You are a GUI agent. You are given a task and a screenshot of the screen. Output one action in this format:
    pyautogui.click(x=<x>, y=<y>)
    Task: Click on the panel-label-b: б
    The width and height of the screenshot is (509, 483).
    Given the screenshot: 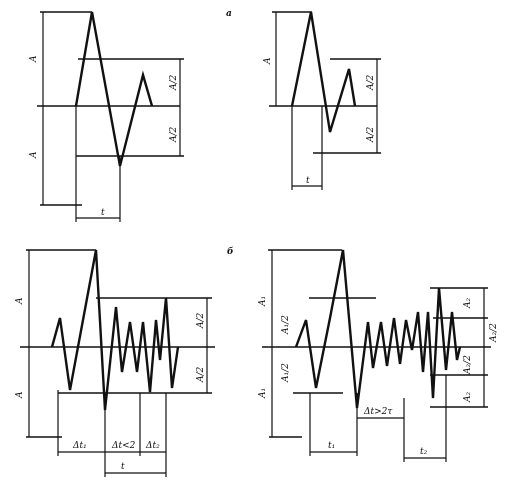 What is the action you would take?
    pyautogui.click(x=230, y=251)
    